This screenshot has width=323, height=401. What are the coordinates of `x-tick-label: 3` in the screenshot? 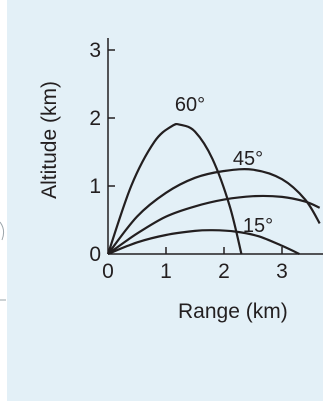 It's located at (282, 271).